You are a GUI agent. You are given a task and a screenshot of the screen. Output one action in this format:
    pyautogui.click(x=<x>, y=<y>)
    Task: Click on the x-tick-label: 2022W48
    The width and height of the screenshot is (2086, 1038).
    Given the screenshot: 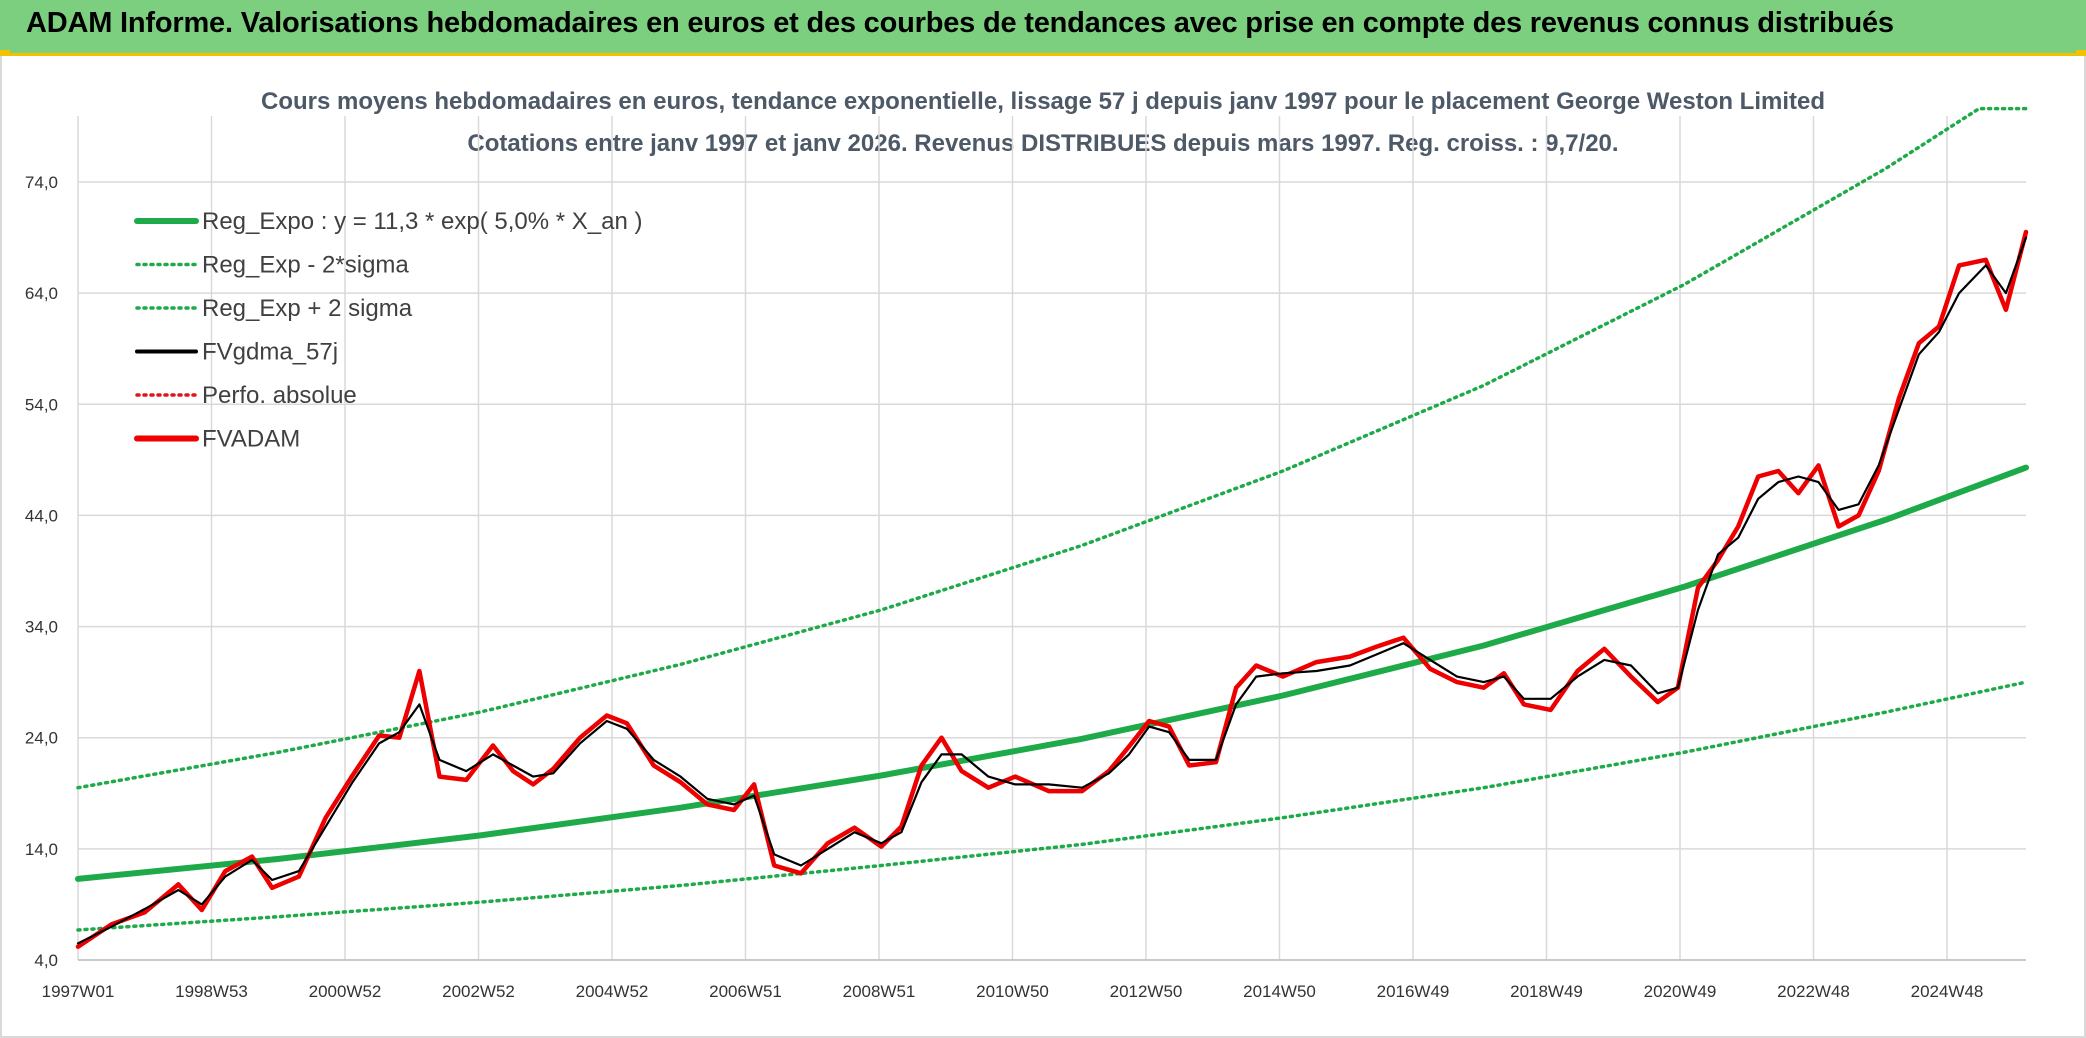 What is the action you would take?
    pyautogui.click(x=1813, y=991)
    